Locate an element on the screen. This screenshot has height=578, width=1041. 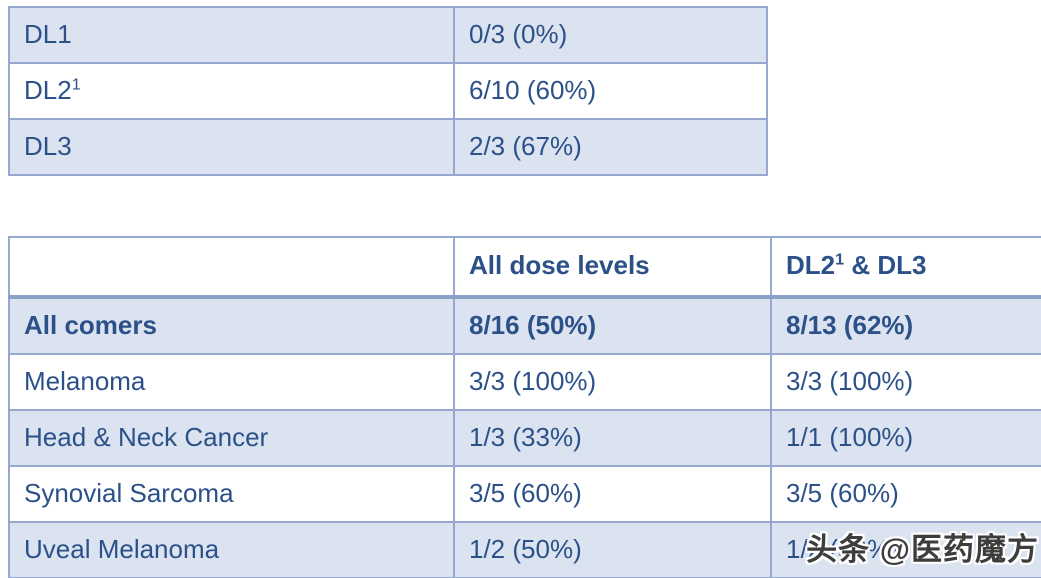
dl23-value: 1/1 (100%) is located at coordinates (905, 438).